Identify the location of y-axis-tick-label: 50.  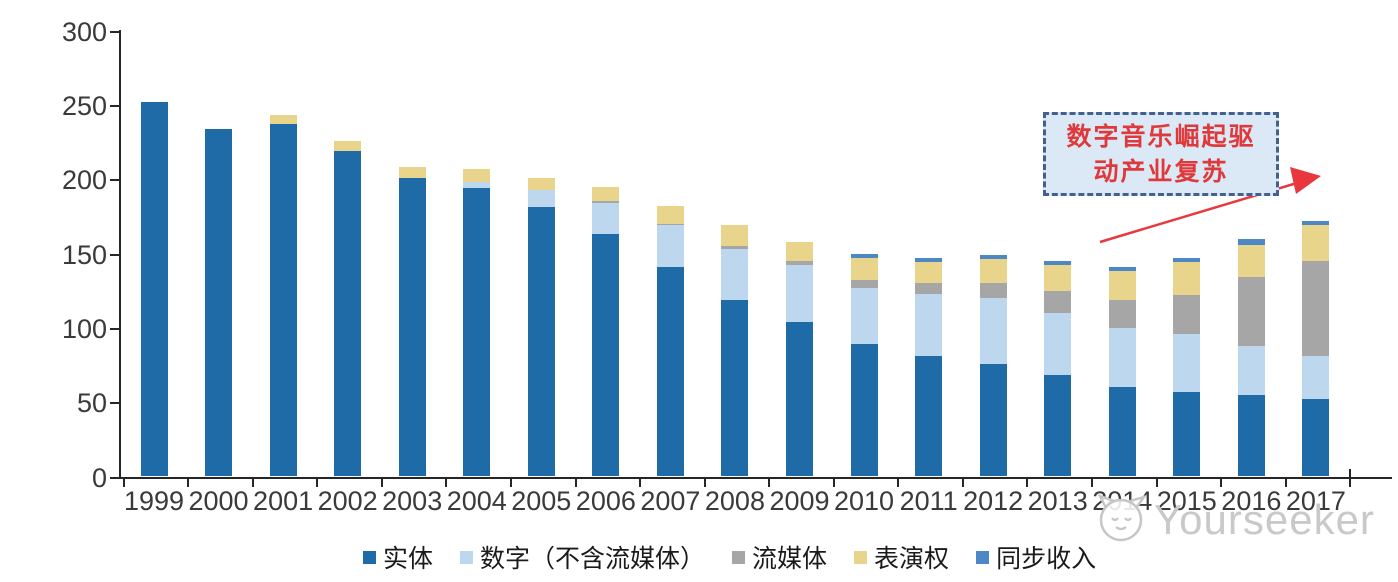
(91, 403).